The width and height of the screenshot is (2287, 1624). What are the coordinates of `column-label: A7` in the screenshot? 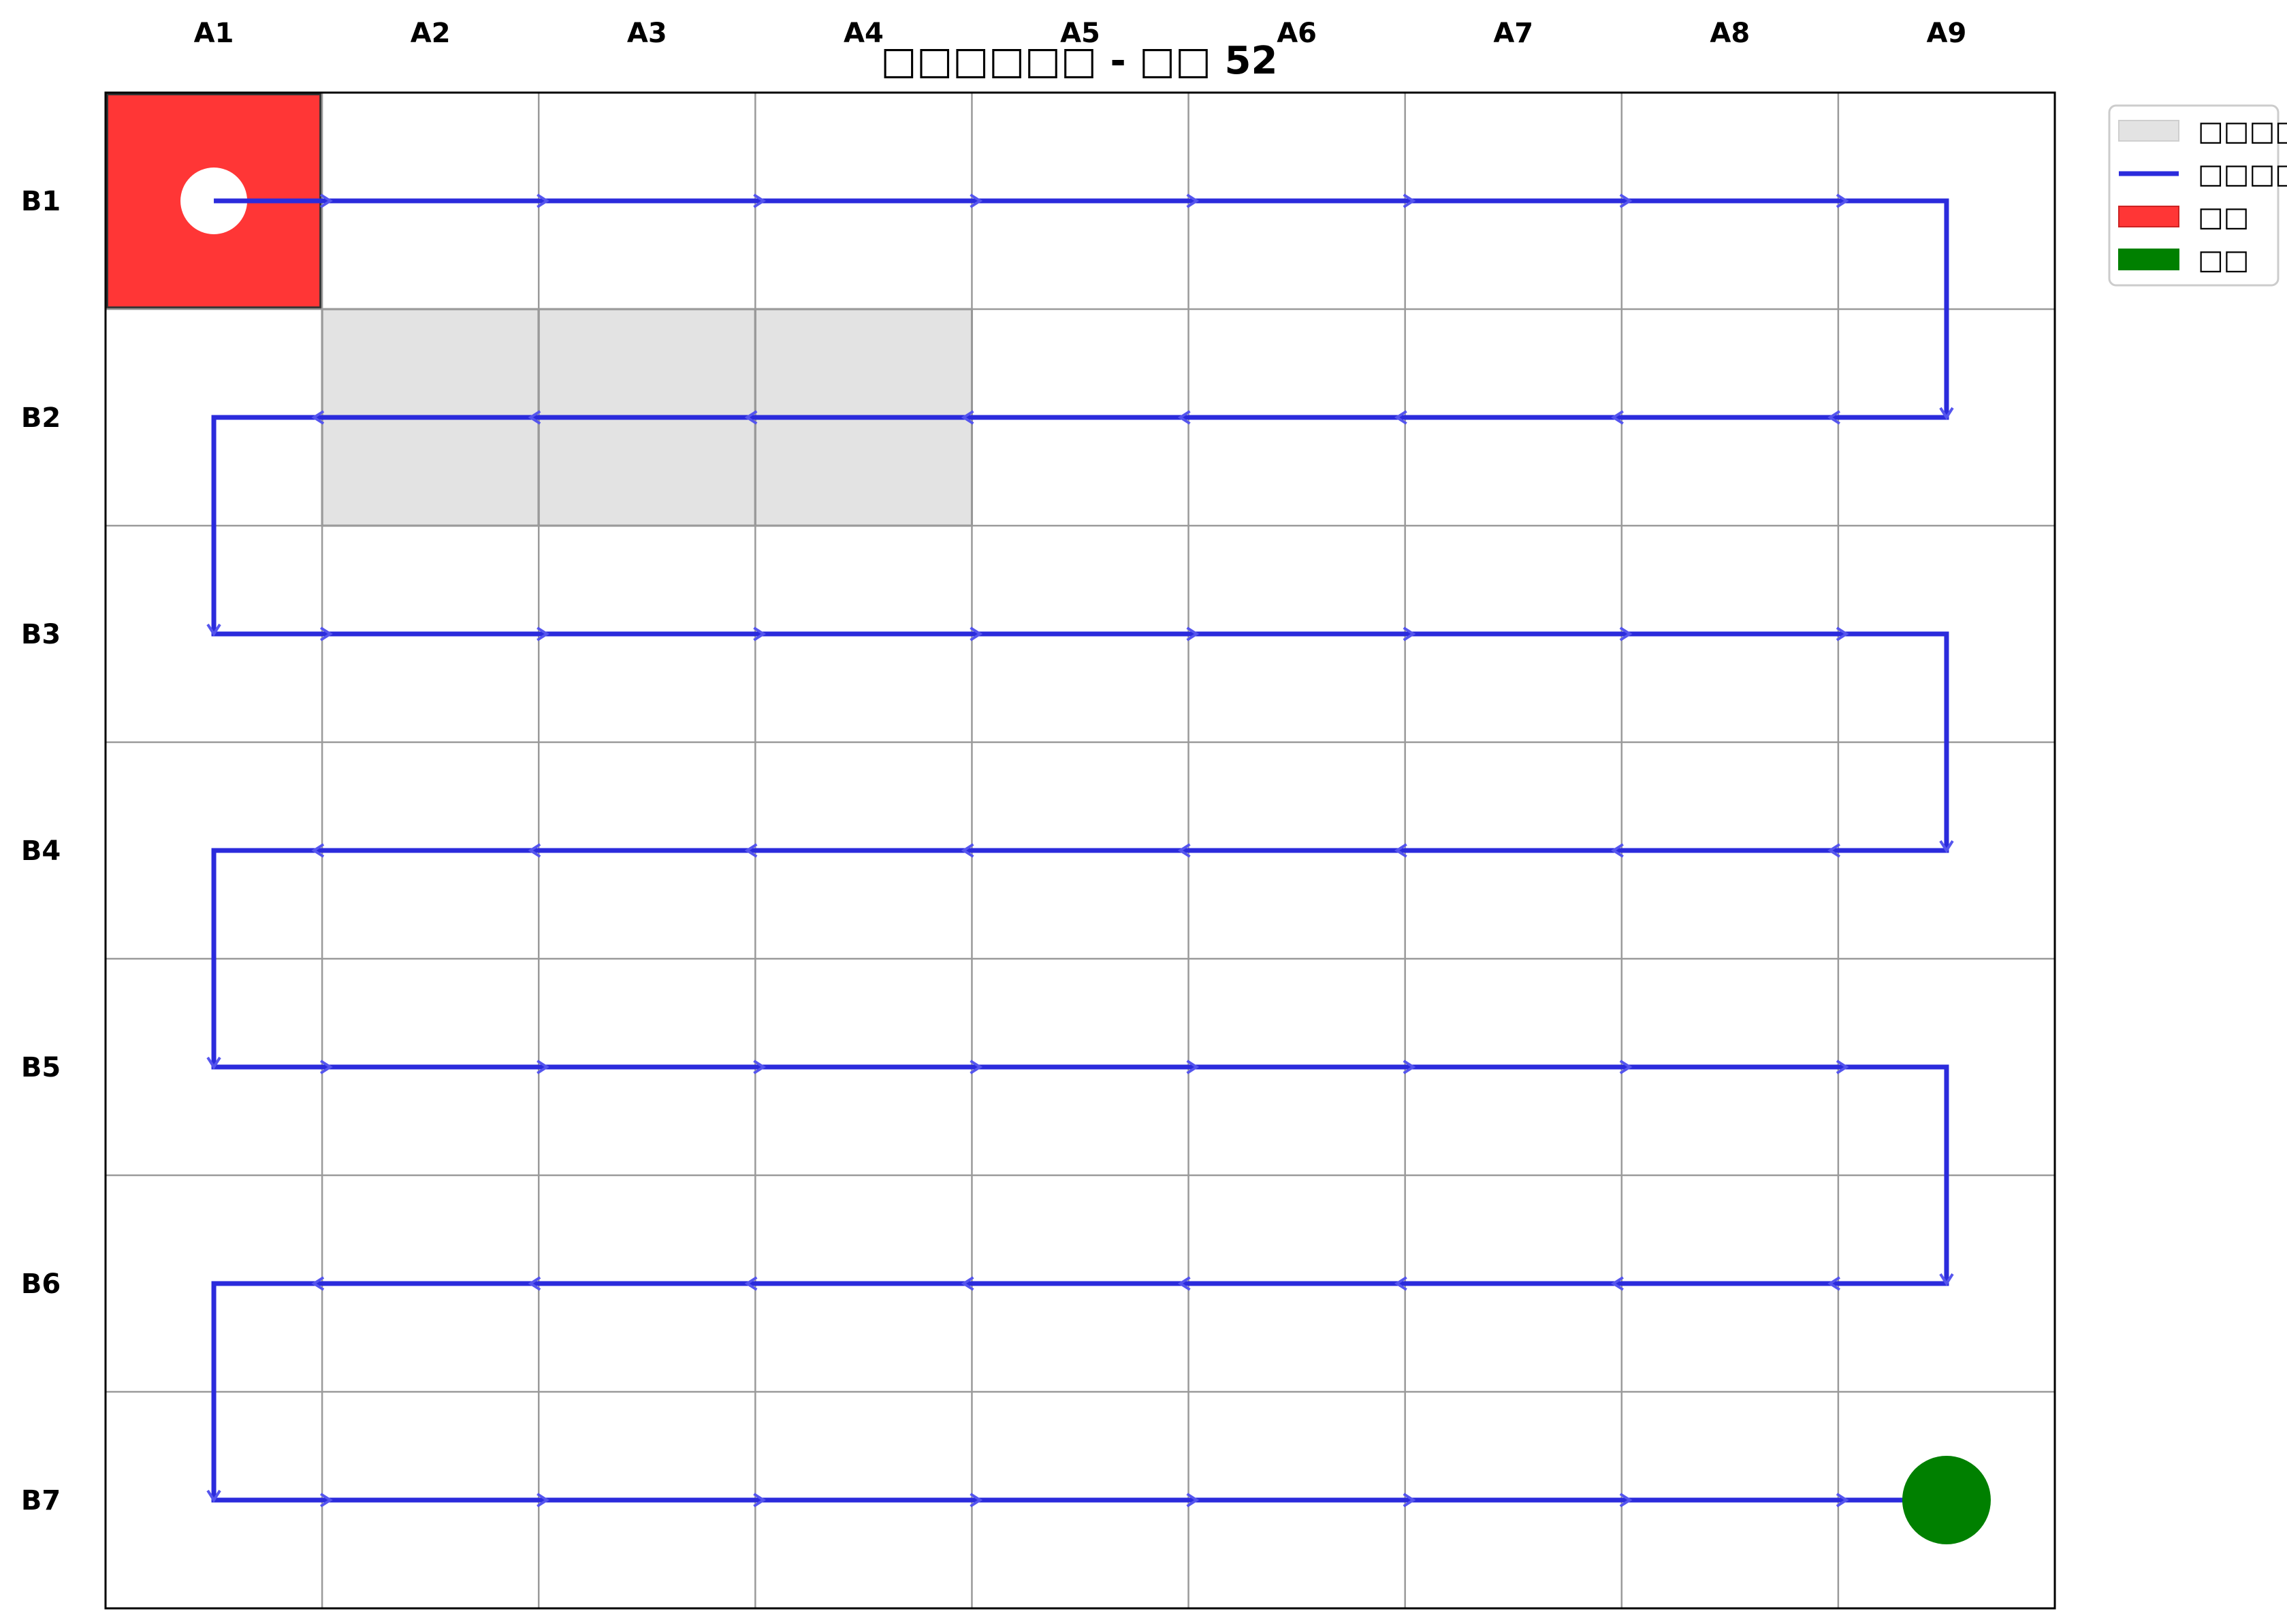 It's located at (1513, 33).